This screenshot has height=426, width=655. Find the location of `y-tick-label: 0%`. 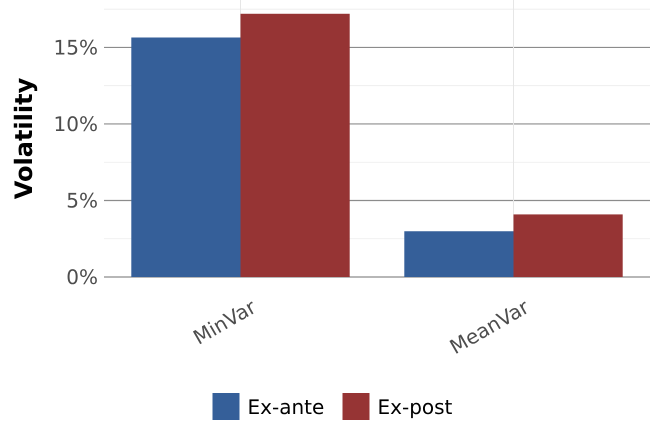

y-tick-label: 0% is located at coordinates (82, 277).